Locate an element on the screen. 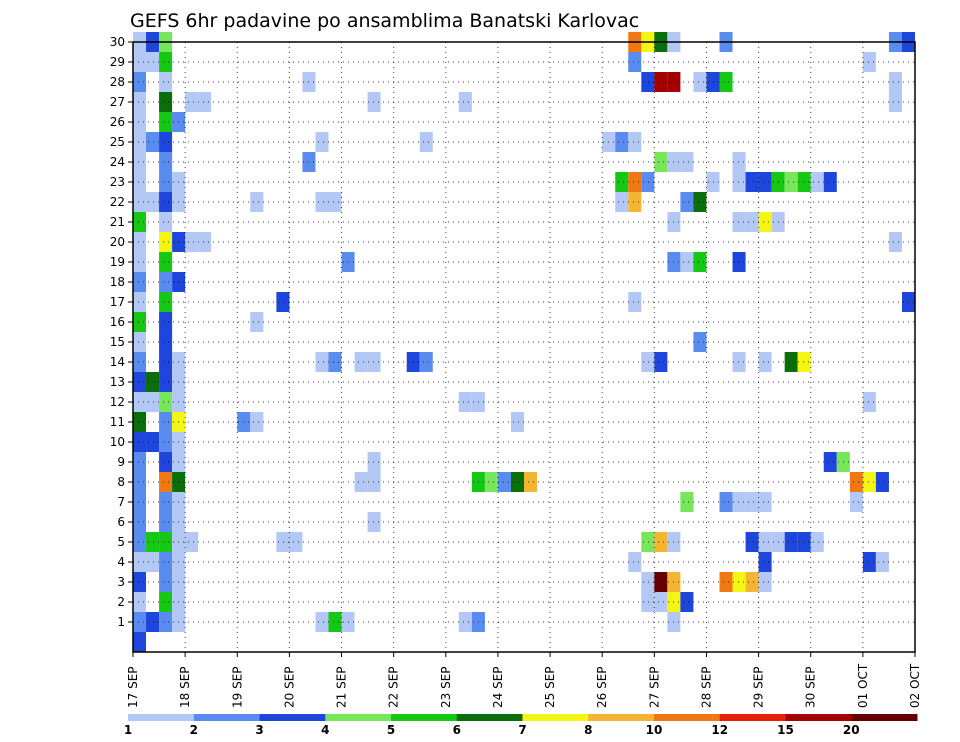 The height and width of the screenshot is (742, 960). y-tick-label: 9 is located at coordinates (121, 462).